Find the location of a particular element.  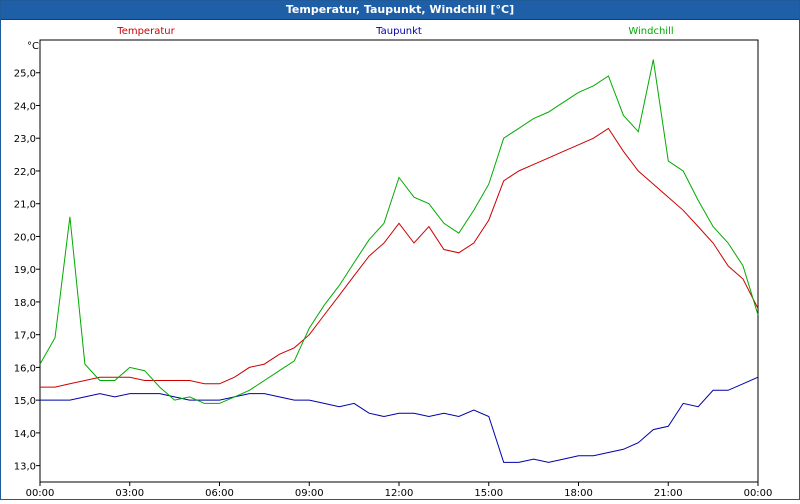

x-tick-time-label: 06:00 is located at coordinates (219, 493).